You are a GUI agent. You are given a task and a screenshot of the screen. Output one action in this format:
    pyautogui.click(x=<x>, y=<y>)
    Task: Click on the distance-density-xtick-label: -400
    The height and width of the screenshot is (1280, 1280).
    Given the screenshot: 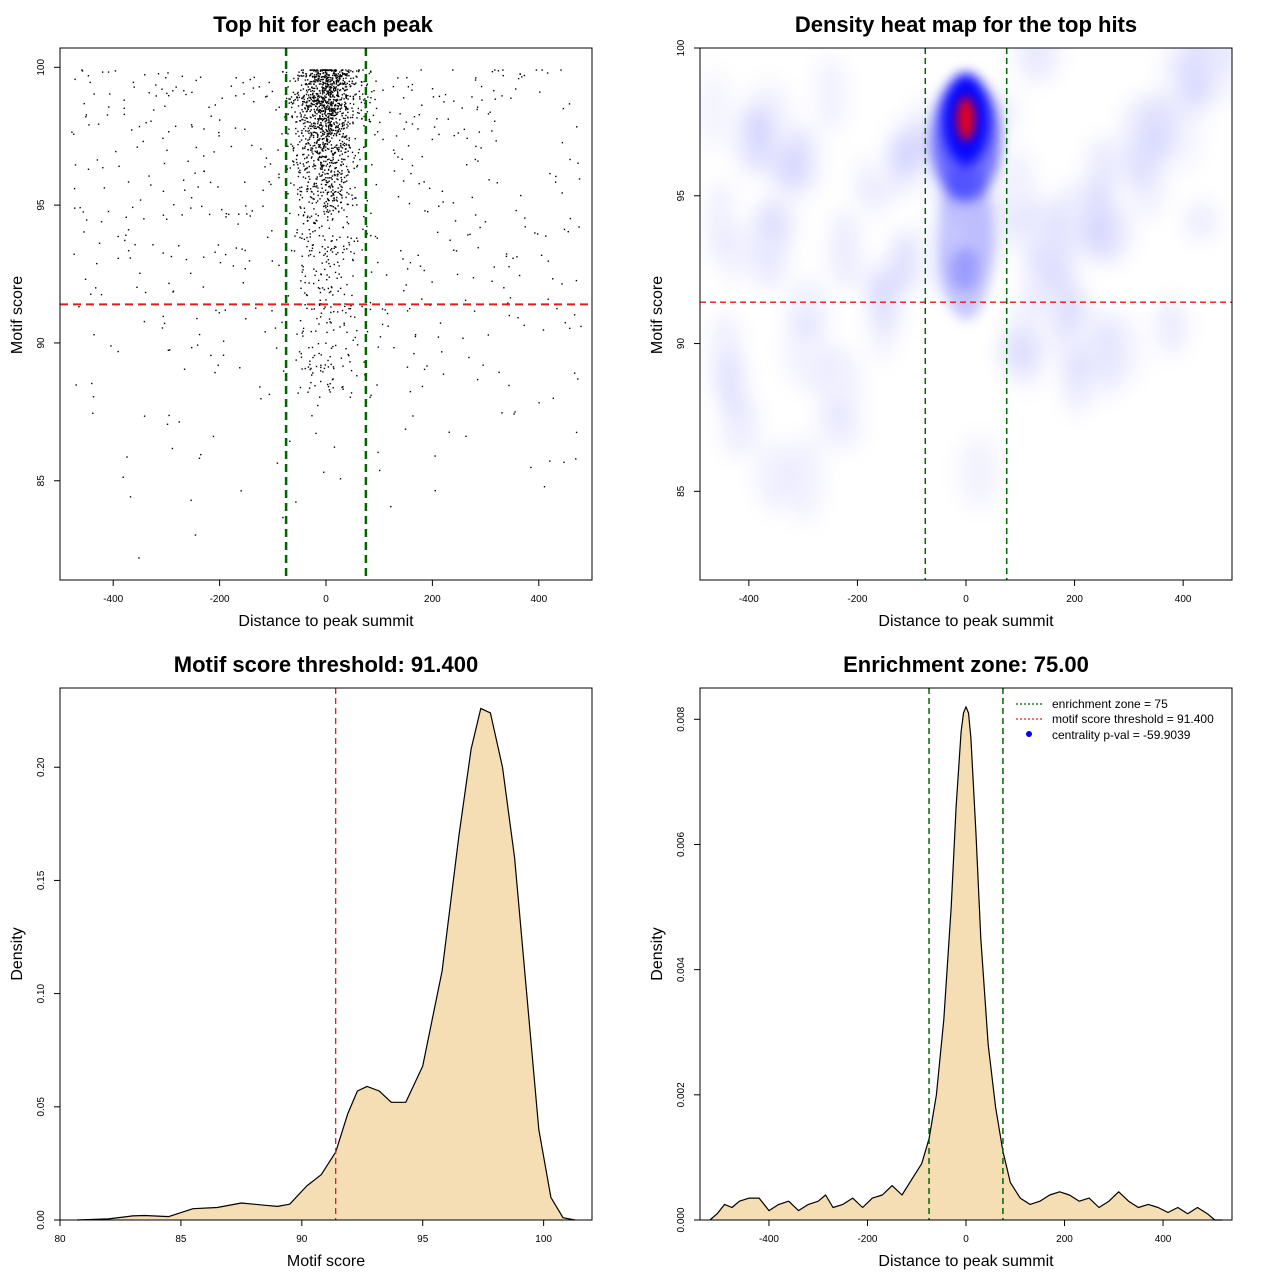 What is the action you would take?
    pyautogui.click(x=769, y=1239)
    